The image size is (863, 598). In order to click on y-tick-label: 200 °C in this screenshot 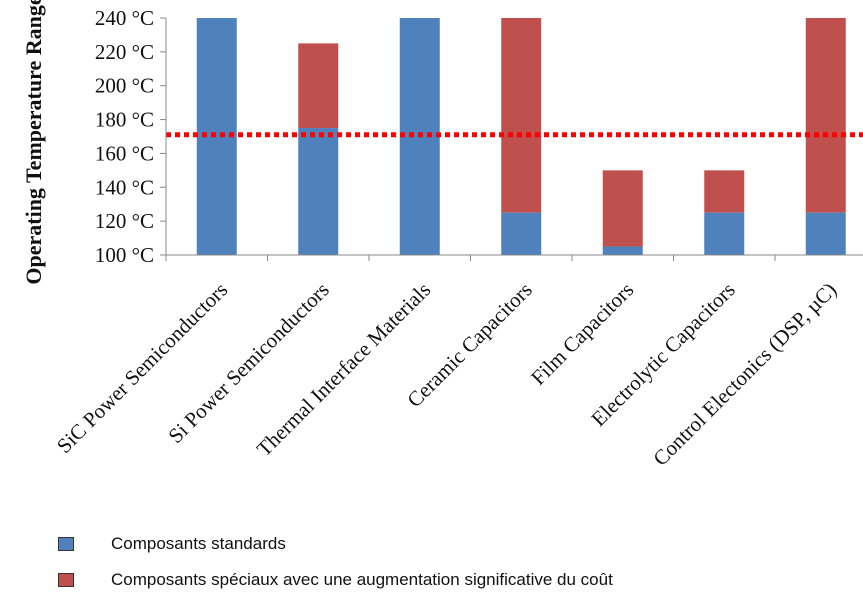, I will do `click(124, 86)`.